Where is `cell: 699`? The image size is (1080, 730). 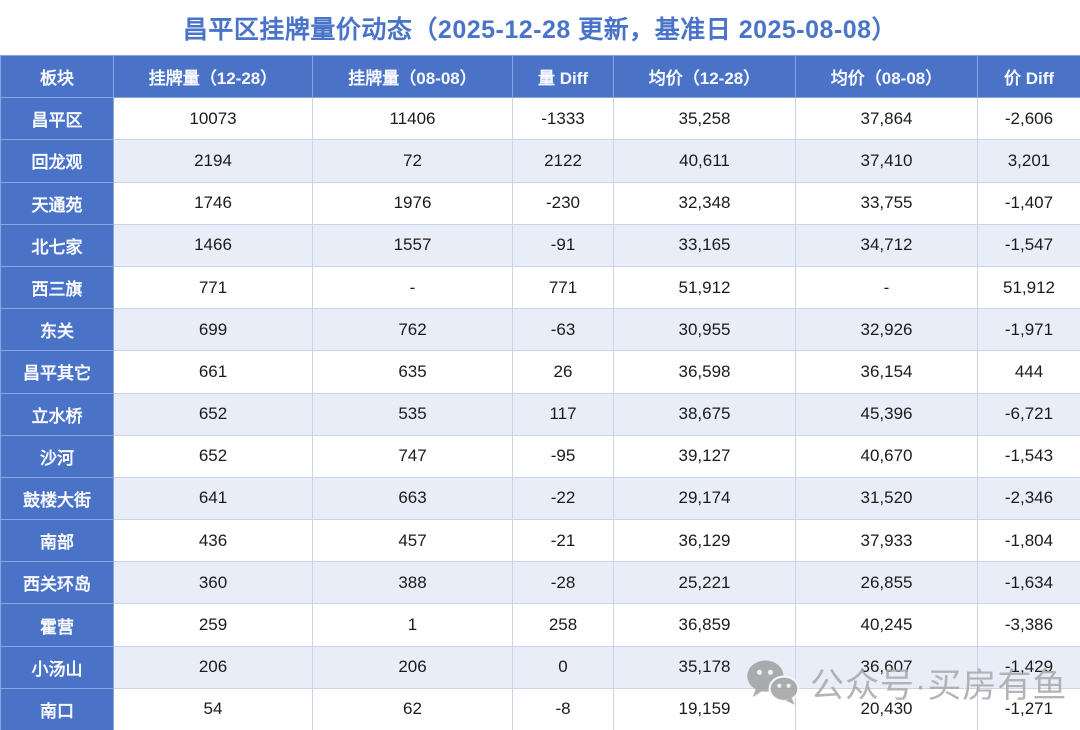 cell: 699 is located at coordinates (213, 330).